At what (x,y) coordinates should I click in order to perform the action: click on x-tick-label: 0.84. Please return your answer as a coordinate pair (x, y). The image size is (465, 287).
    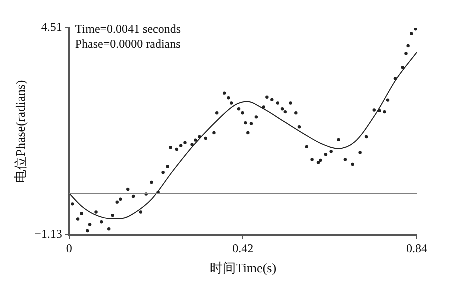
    Looking at the image, I should click on (417, 248).